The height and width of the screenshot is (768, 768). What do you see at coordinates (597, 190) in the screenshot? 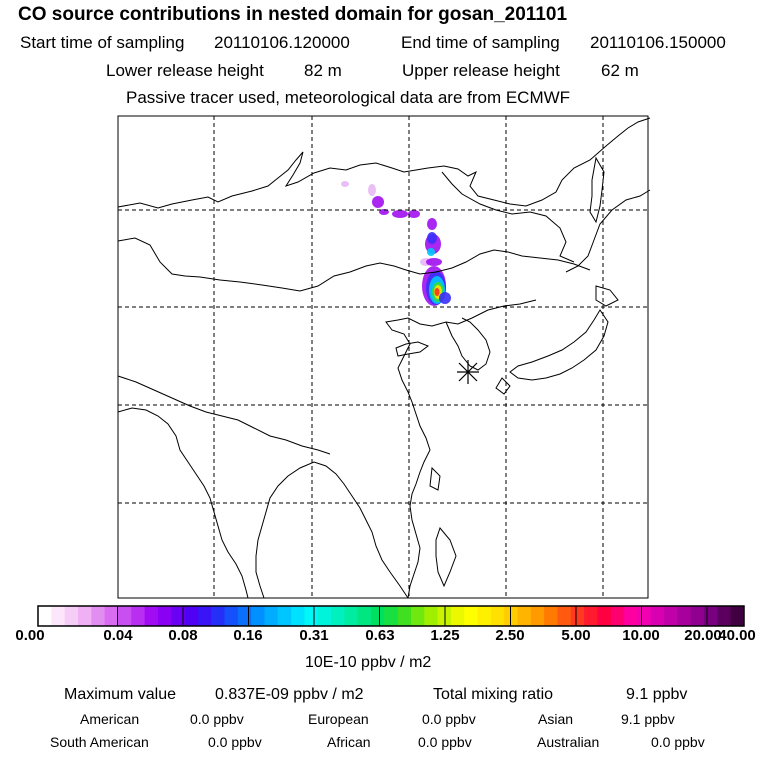
I see `sakhalin` at bounding box center [597, 190].